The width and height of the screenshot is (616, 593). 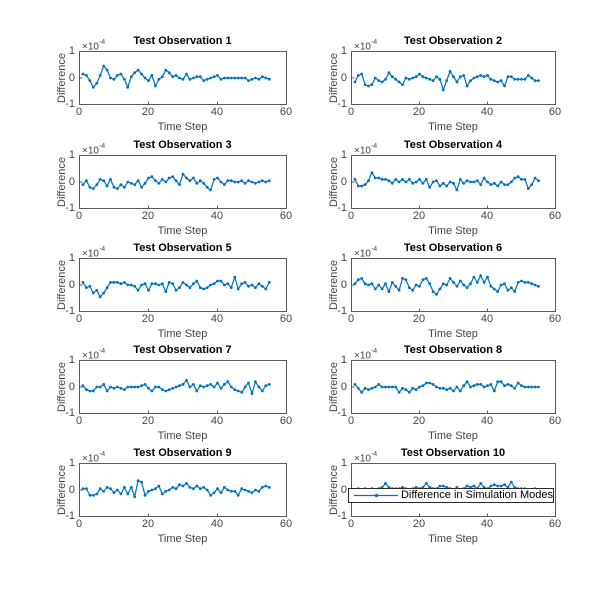 What do you see at coordinates (476, 495) in the screenshot?
I see `legend-label: Difference in Simulation Modes` at bounding box center [476, 495].